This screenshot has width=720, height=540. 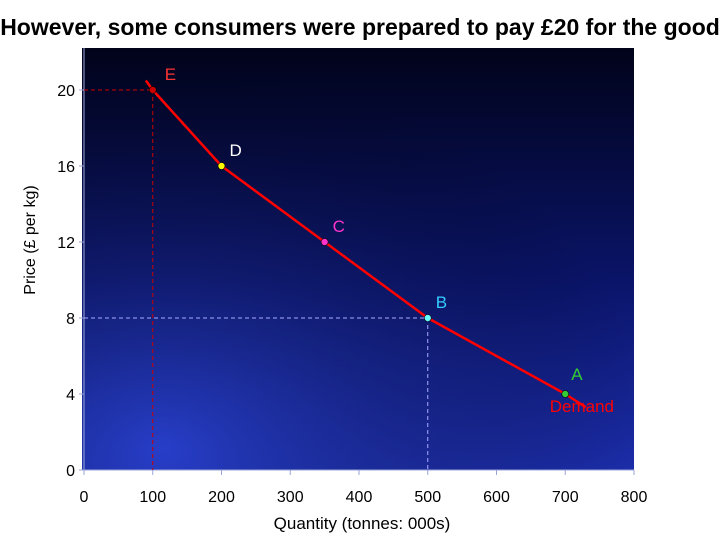 I want to click on x-tick-label: 0, so click(x=84, y=497).